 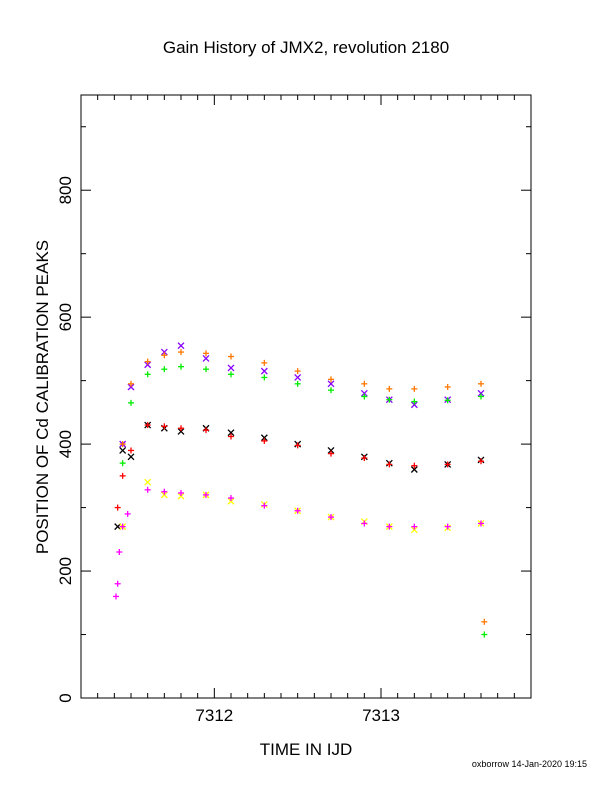 What do you see at coordinates (529, 764) in the screenshot?
I see `footer-credit: oxborrow 14-Jan-2020 19:15` at bounding box center [529, 764].